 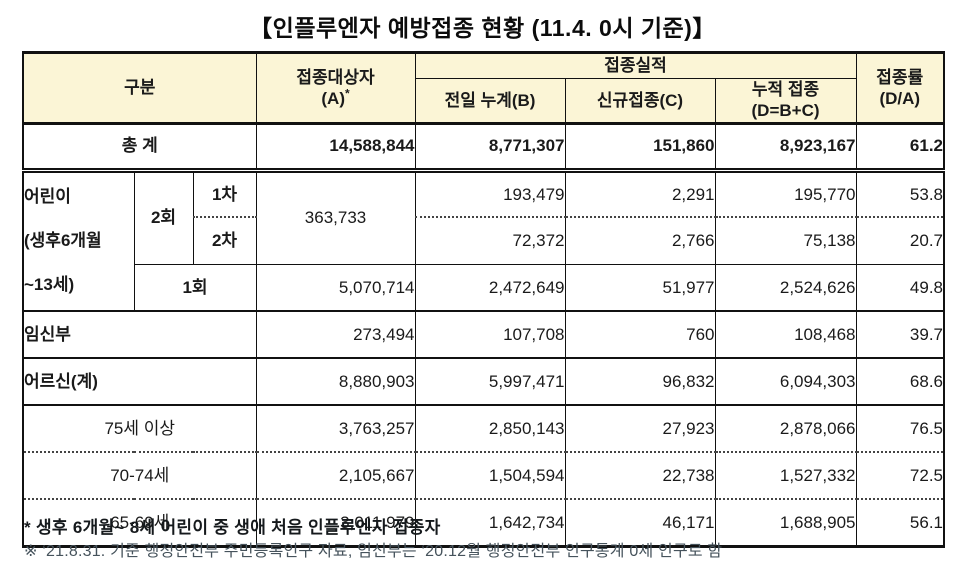 I want to click on children-second-rate: 20.7, so click(x=900, y=241).